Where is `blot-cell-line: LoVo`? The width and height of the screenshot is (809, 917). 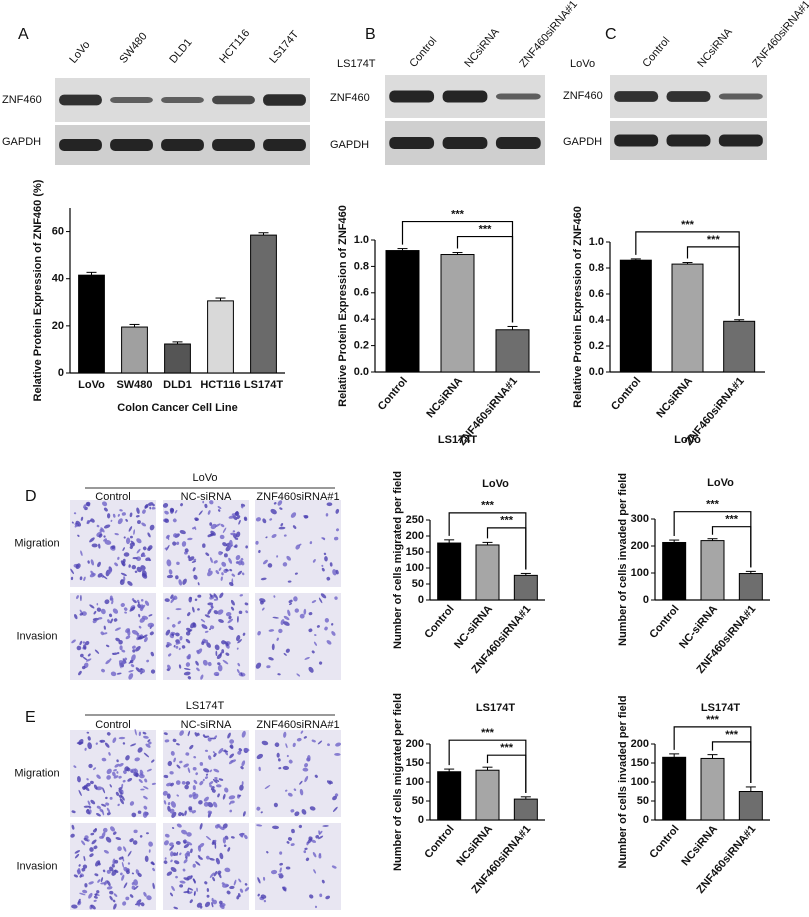
blot-cell-line: LoVo is located at coordinates (582, 64).